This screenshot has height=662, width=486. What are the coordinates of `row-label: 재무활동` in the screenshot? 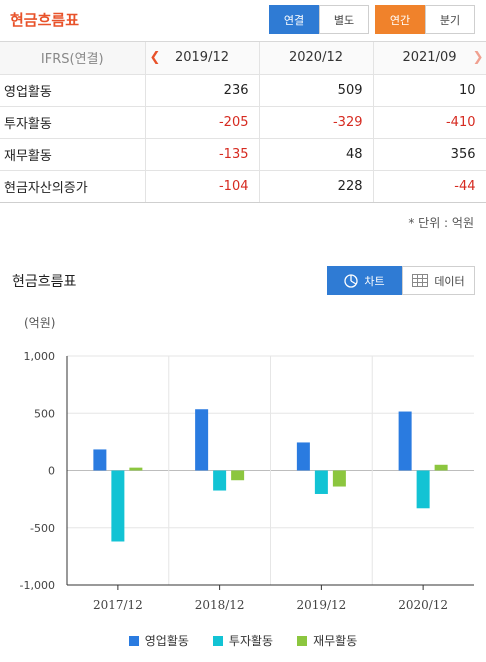 It's located at (73, 154).